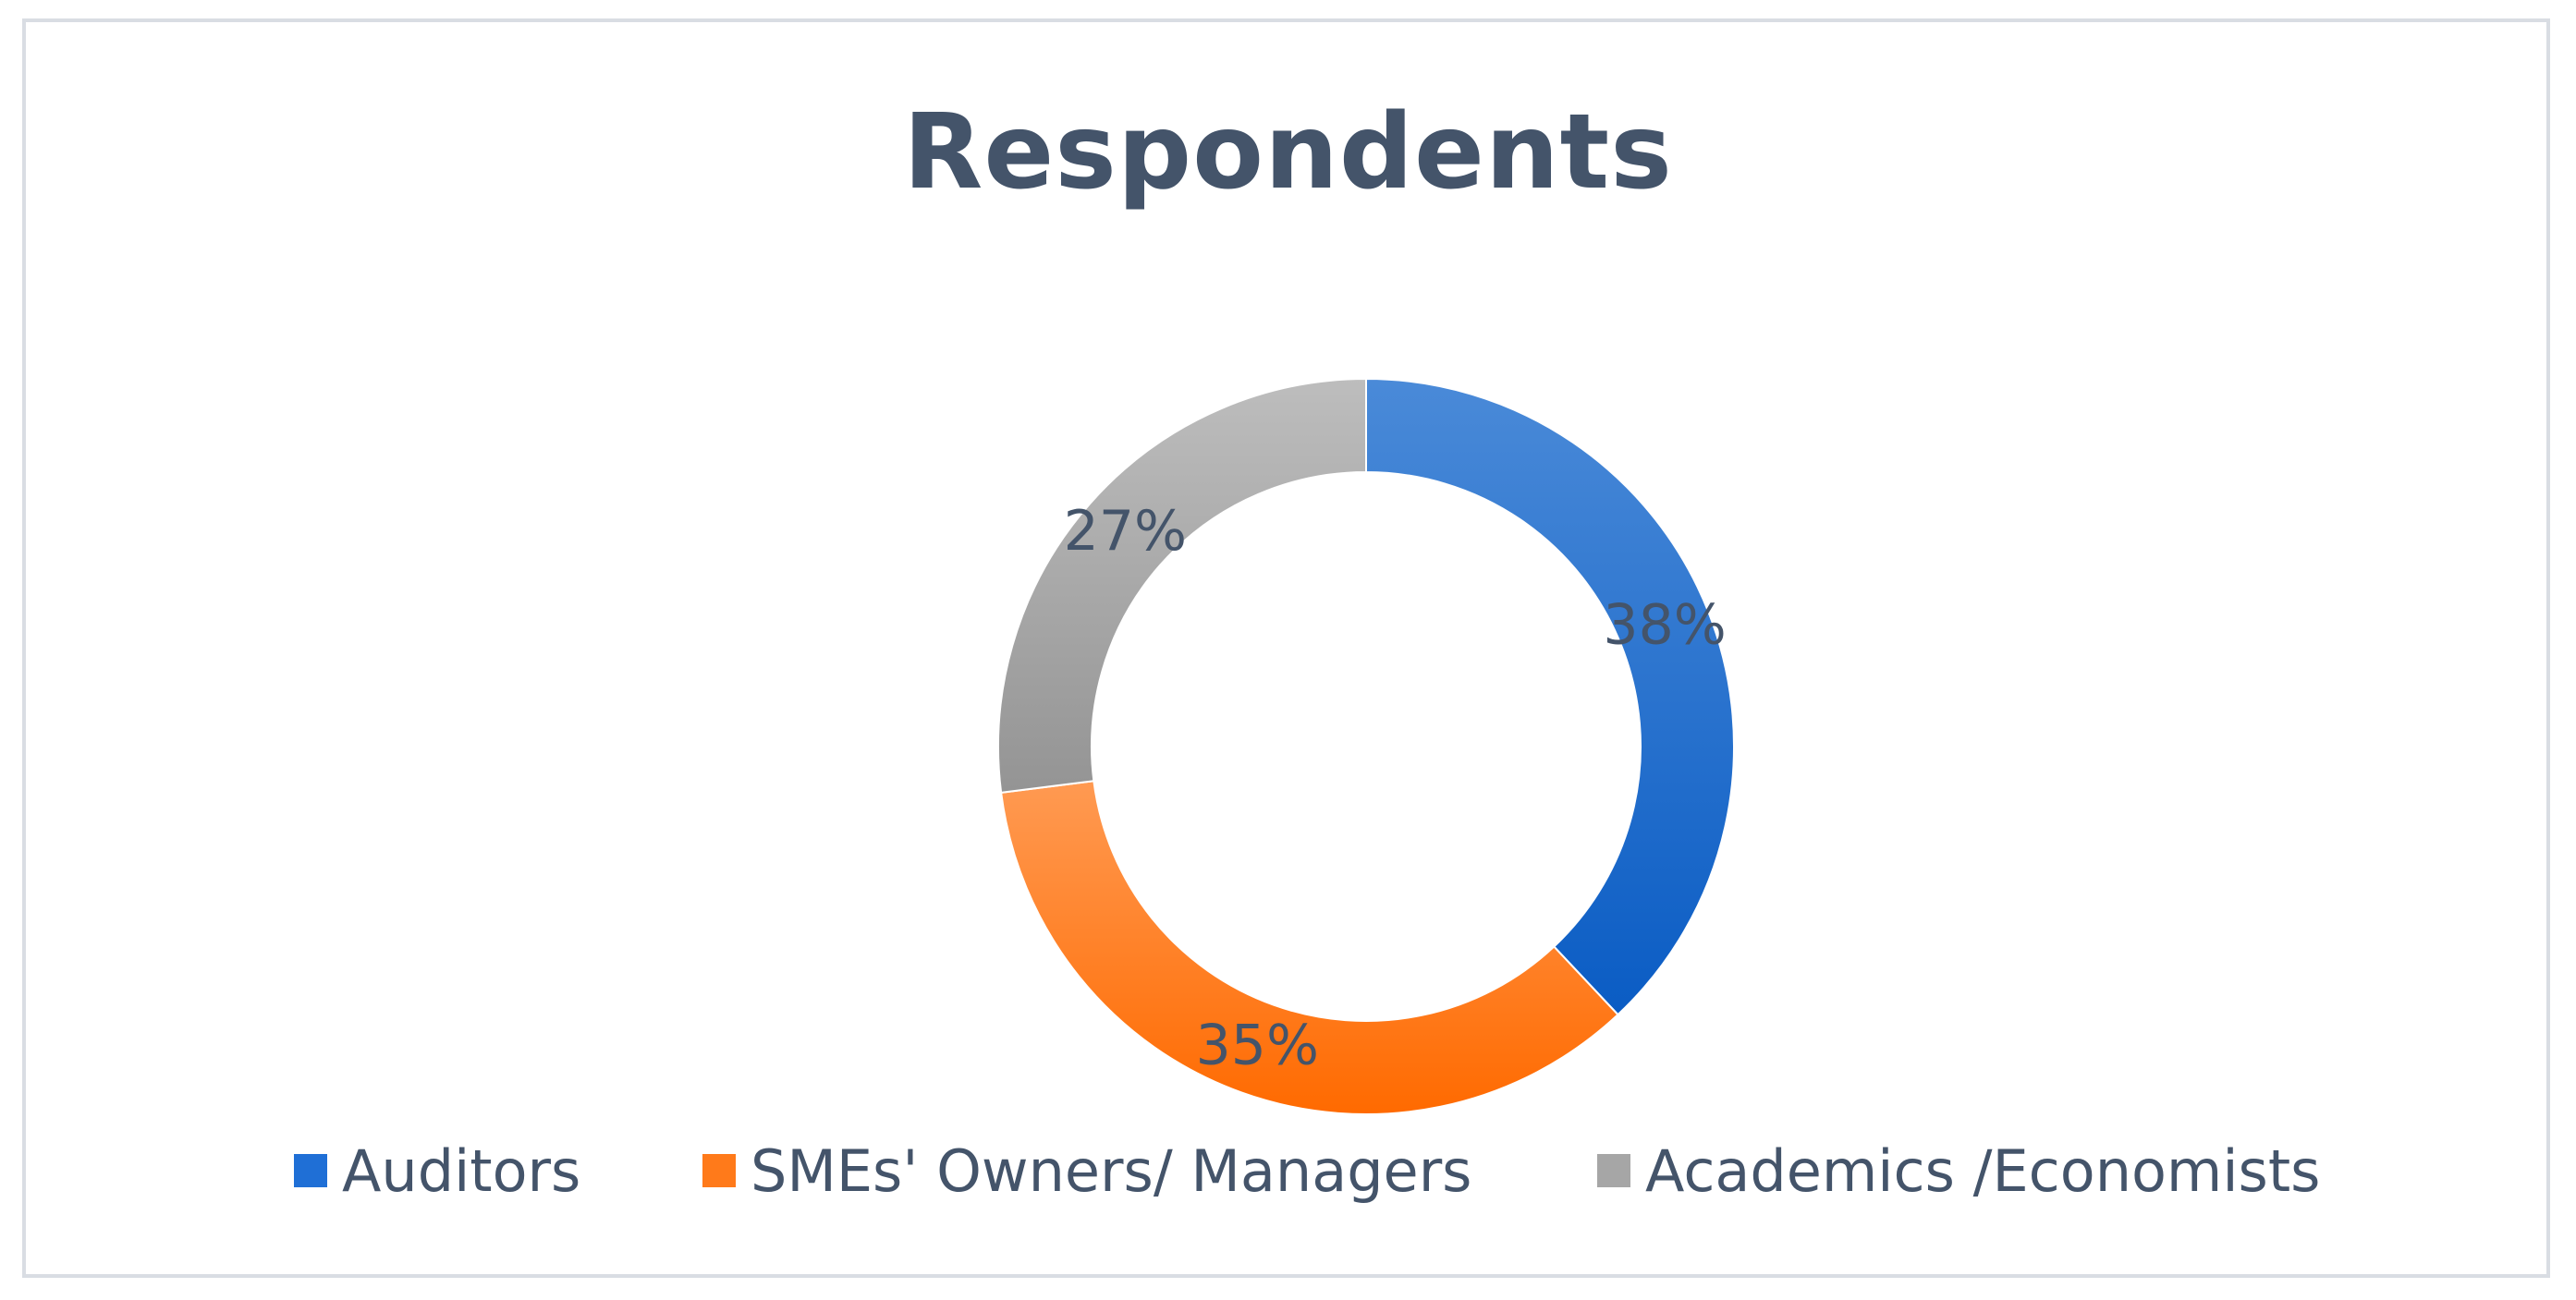  What do you see at coordinates (1664, 626) in the screenshot?
I see `data-label-auditors: 38%` at bounding box center [1664, 626].